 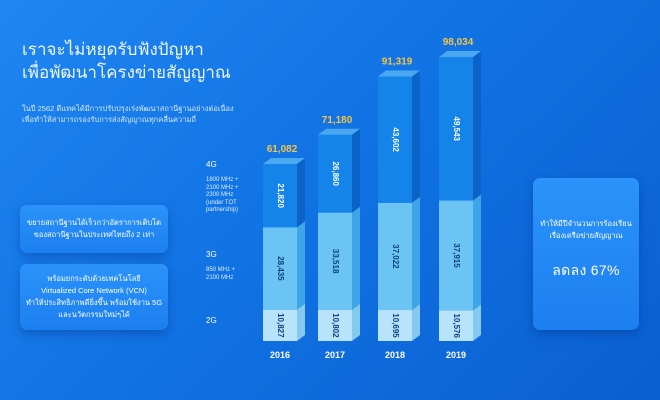 I want to click on vcn-line-2: Virtualized Core Network (VCN), so click(x=94, y=290).